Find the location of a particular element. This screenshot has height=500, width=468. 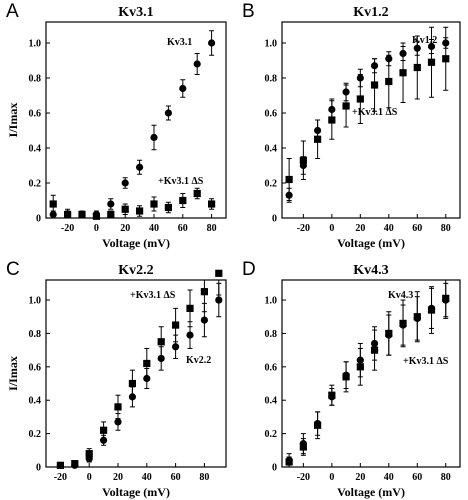

y-axis-label: I/Imax is located at coordinates (13, 373).